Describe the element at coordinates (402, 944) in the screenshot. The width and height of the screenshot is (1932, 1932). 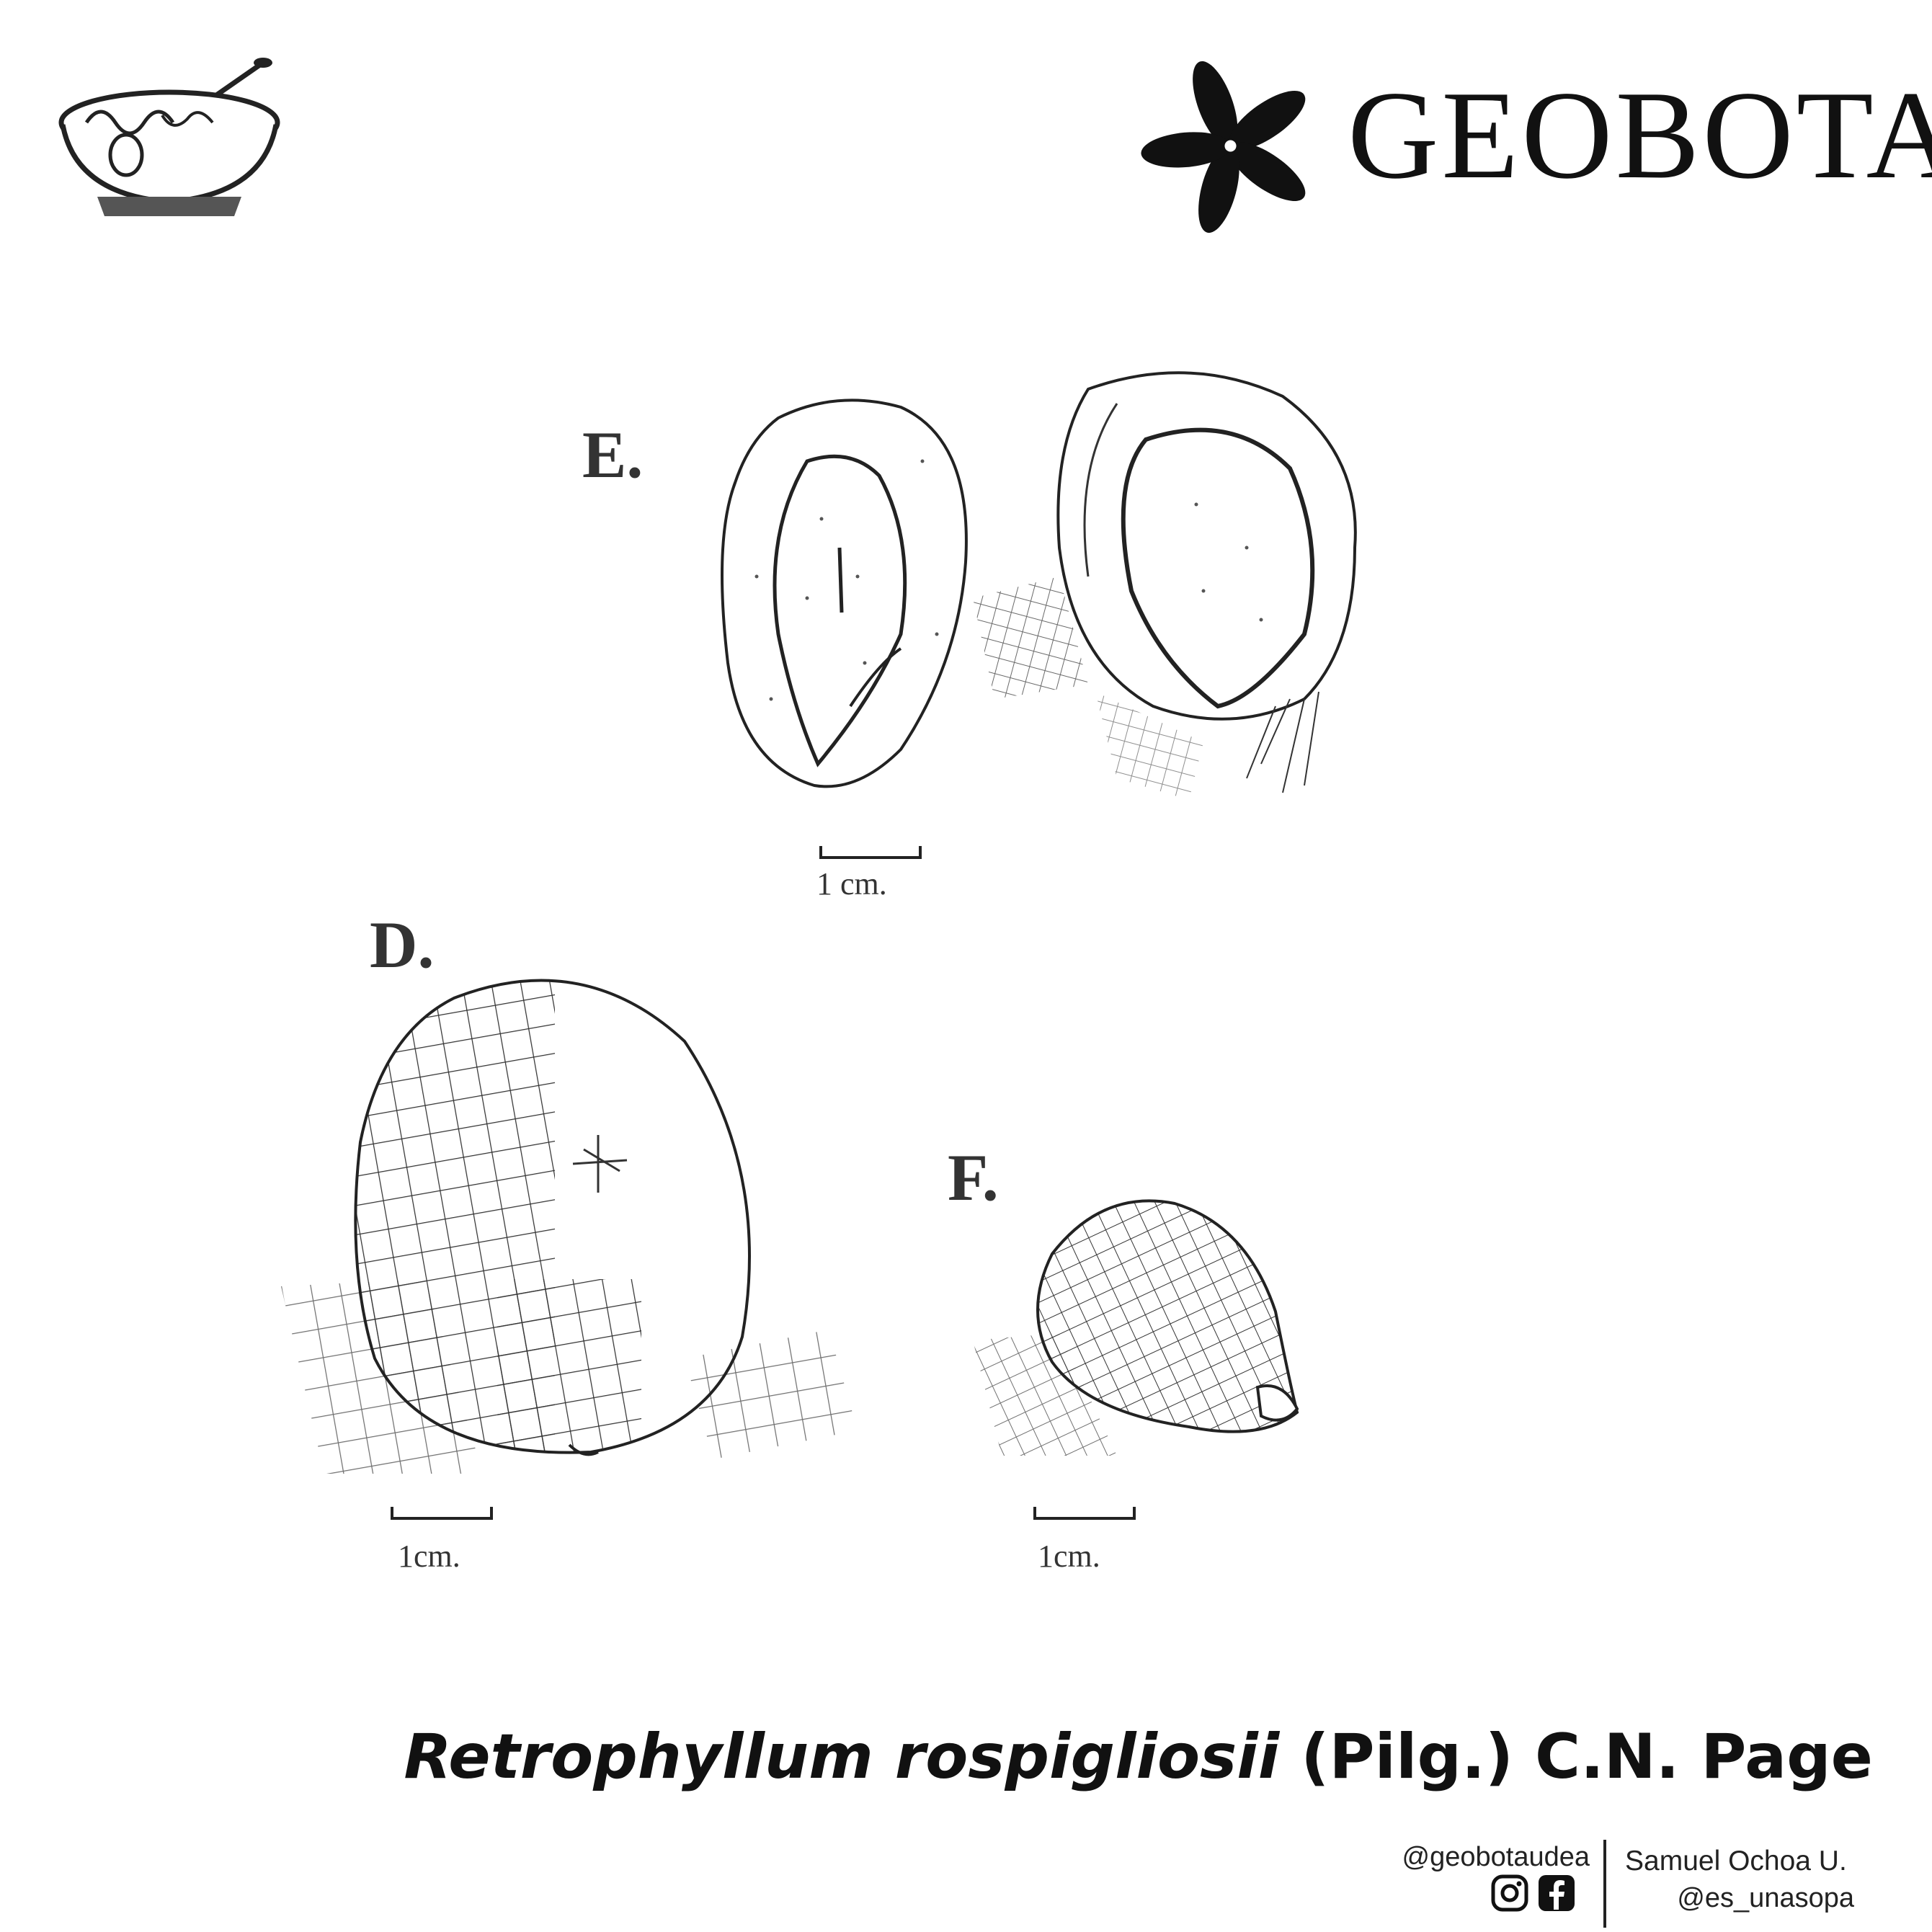
I see `figure-label-d: D.` at that location.